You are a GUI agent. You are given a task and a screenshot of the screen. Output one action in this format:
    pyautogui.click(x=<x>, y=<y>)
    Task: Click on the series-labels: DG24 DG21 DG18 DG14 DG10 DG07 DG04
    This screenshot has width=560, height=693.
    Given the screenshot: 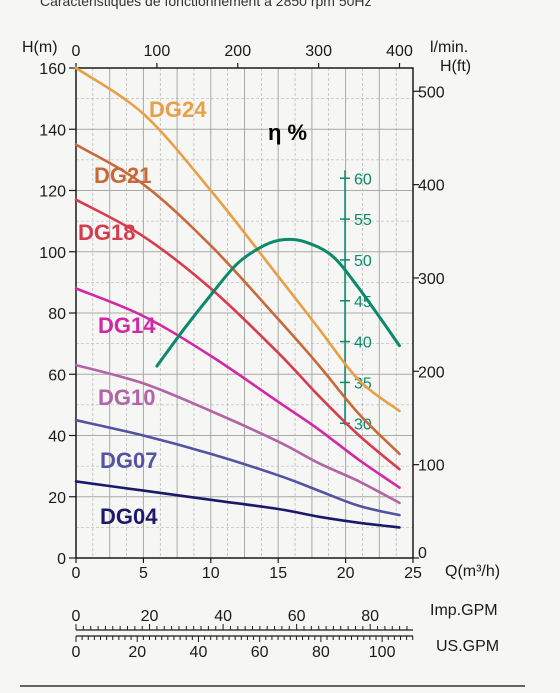 What is the action you would take?
    pyautogui.click(x=142, y=313)
    